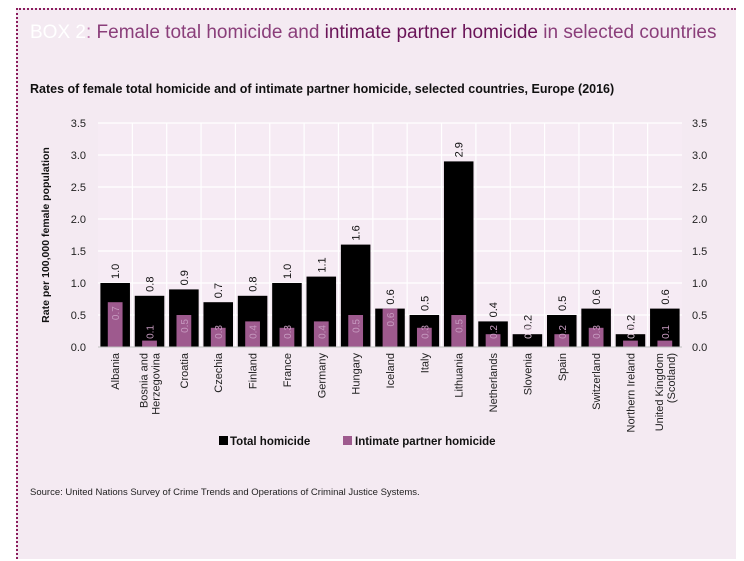  What do you see at coordinates (699, 316) in the screenshot?
I see `y-tick-label-right: 0.5` at bounding box center [699, 316].